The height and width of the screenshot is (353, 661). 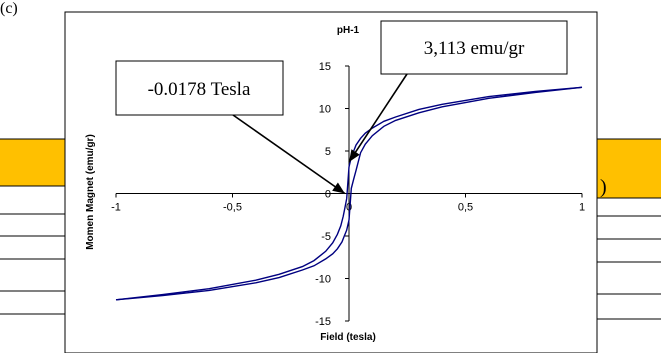 I want to click on x-tick-label: -1, so click(x=116, y=208).